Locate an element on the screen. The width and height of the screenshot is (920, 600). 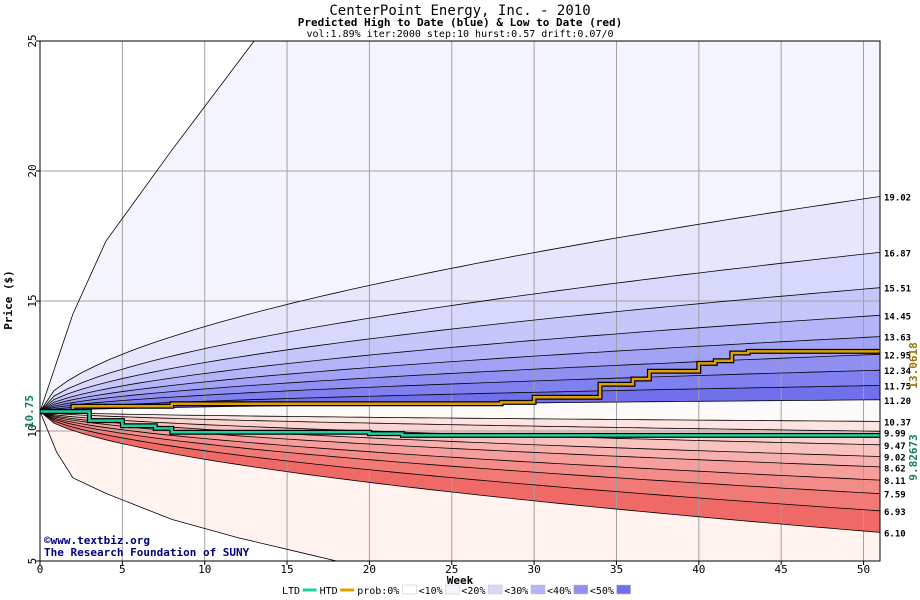
y-tick-label: 20 is located at coordinates (32, 170).